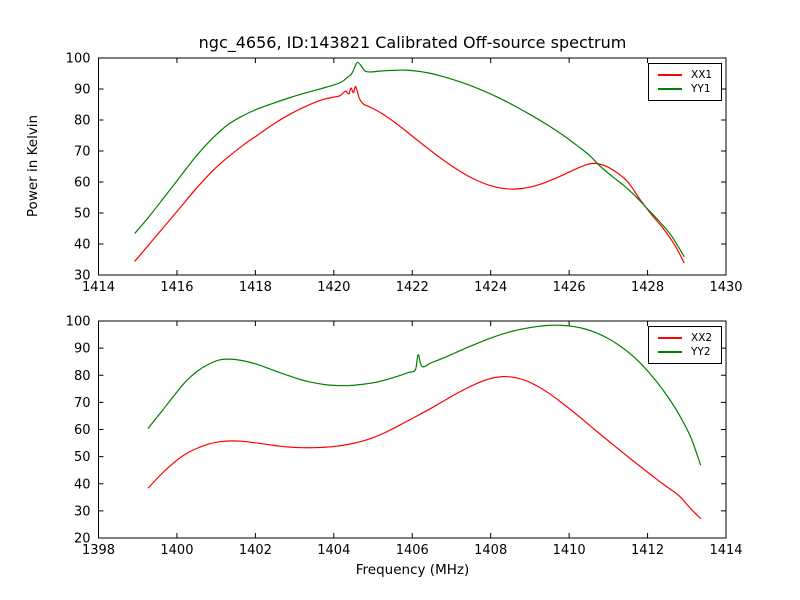  I want to click on legend-label-yy2: YY2, so click(701, 352).